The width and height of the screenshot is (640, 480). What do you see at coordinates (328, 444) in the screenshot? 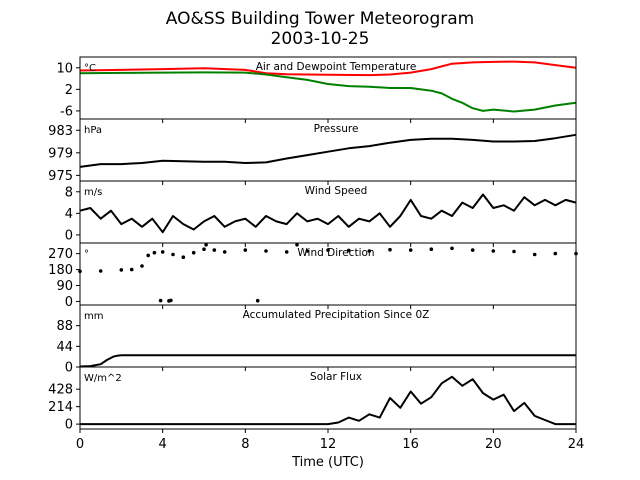
I see `x-tick-label: 12` at bounding box center [328, 444].